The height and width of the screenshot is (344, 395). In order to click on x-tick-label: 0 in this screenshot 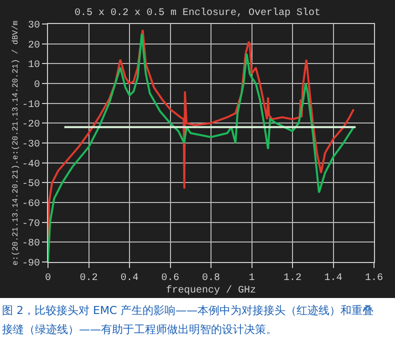, I will do `click(48, 278)`.